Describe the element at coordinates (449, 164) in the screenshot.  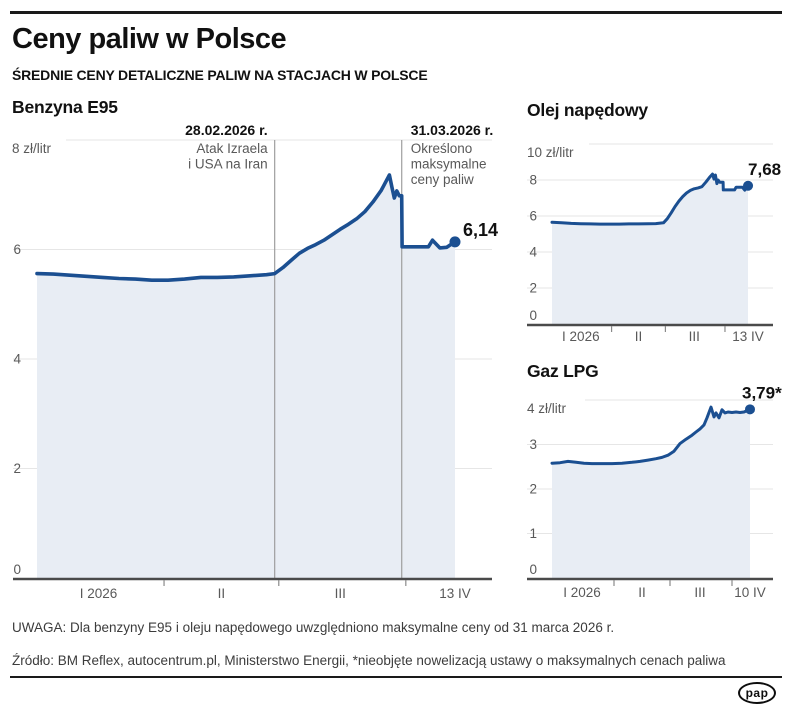
I see `annotation-text: maksymalne` at that location.